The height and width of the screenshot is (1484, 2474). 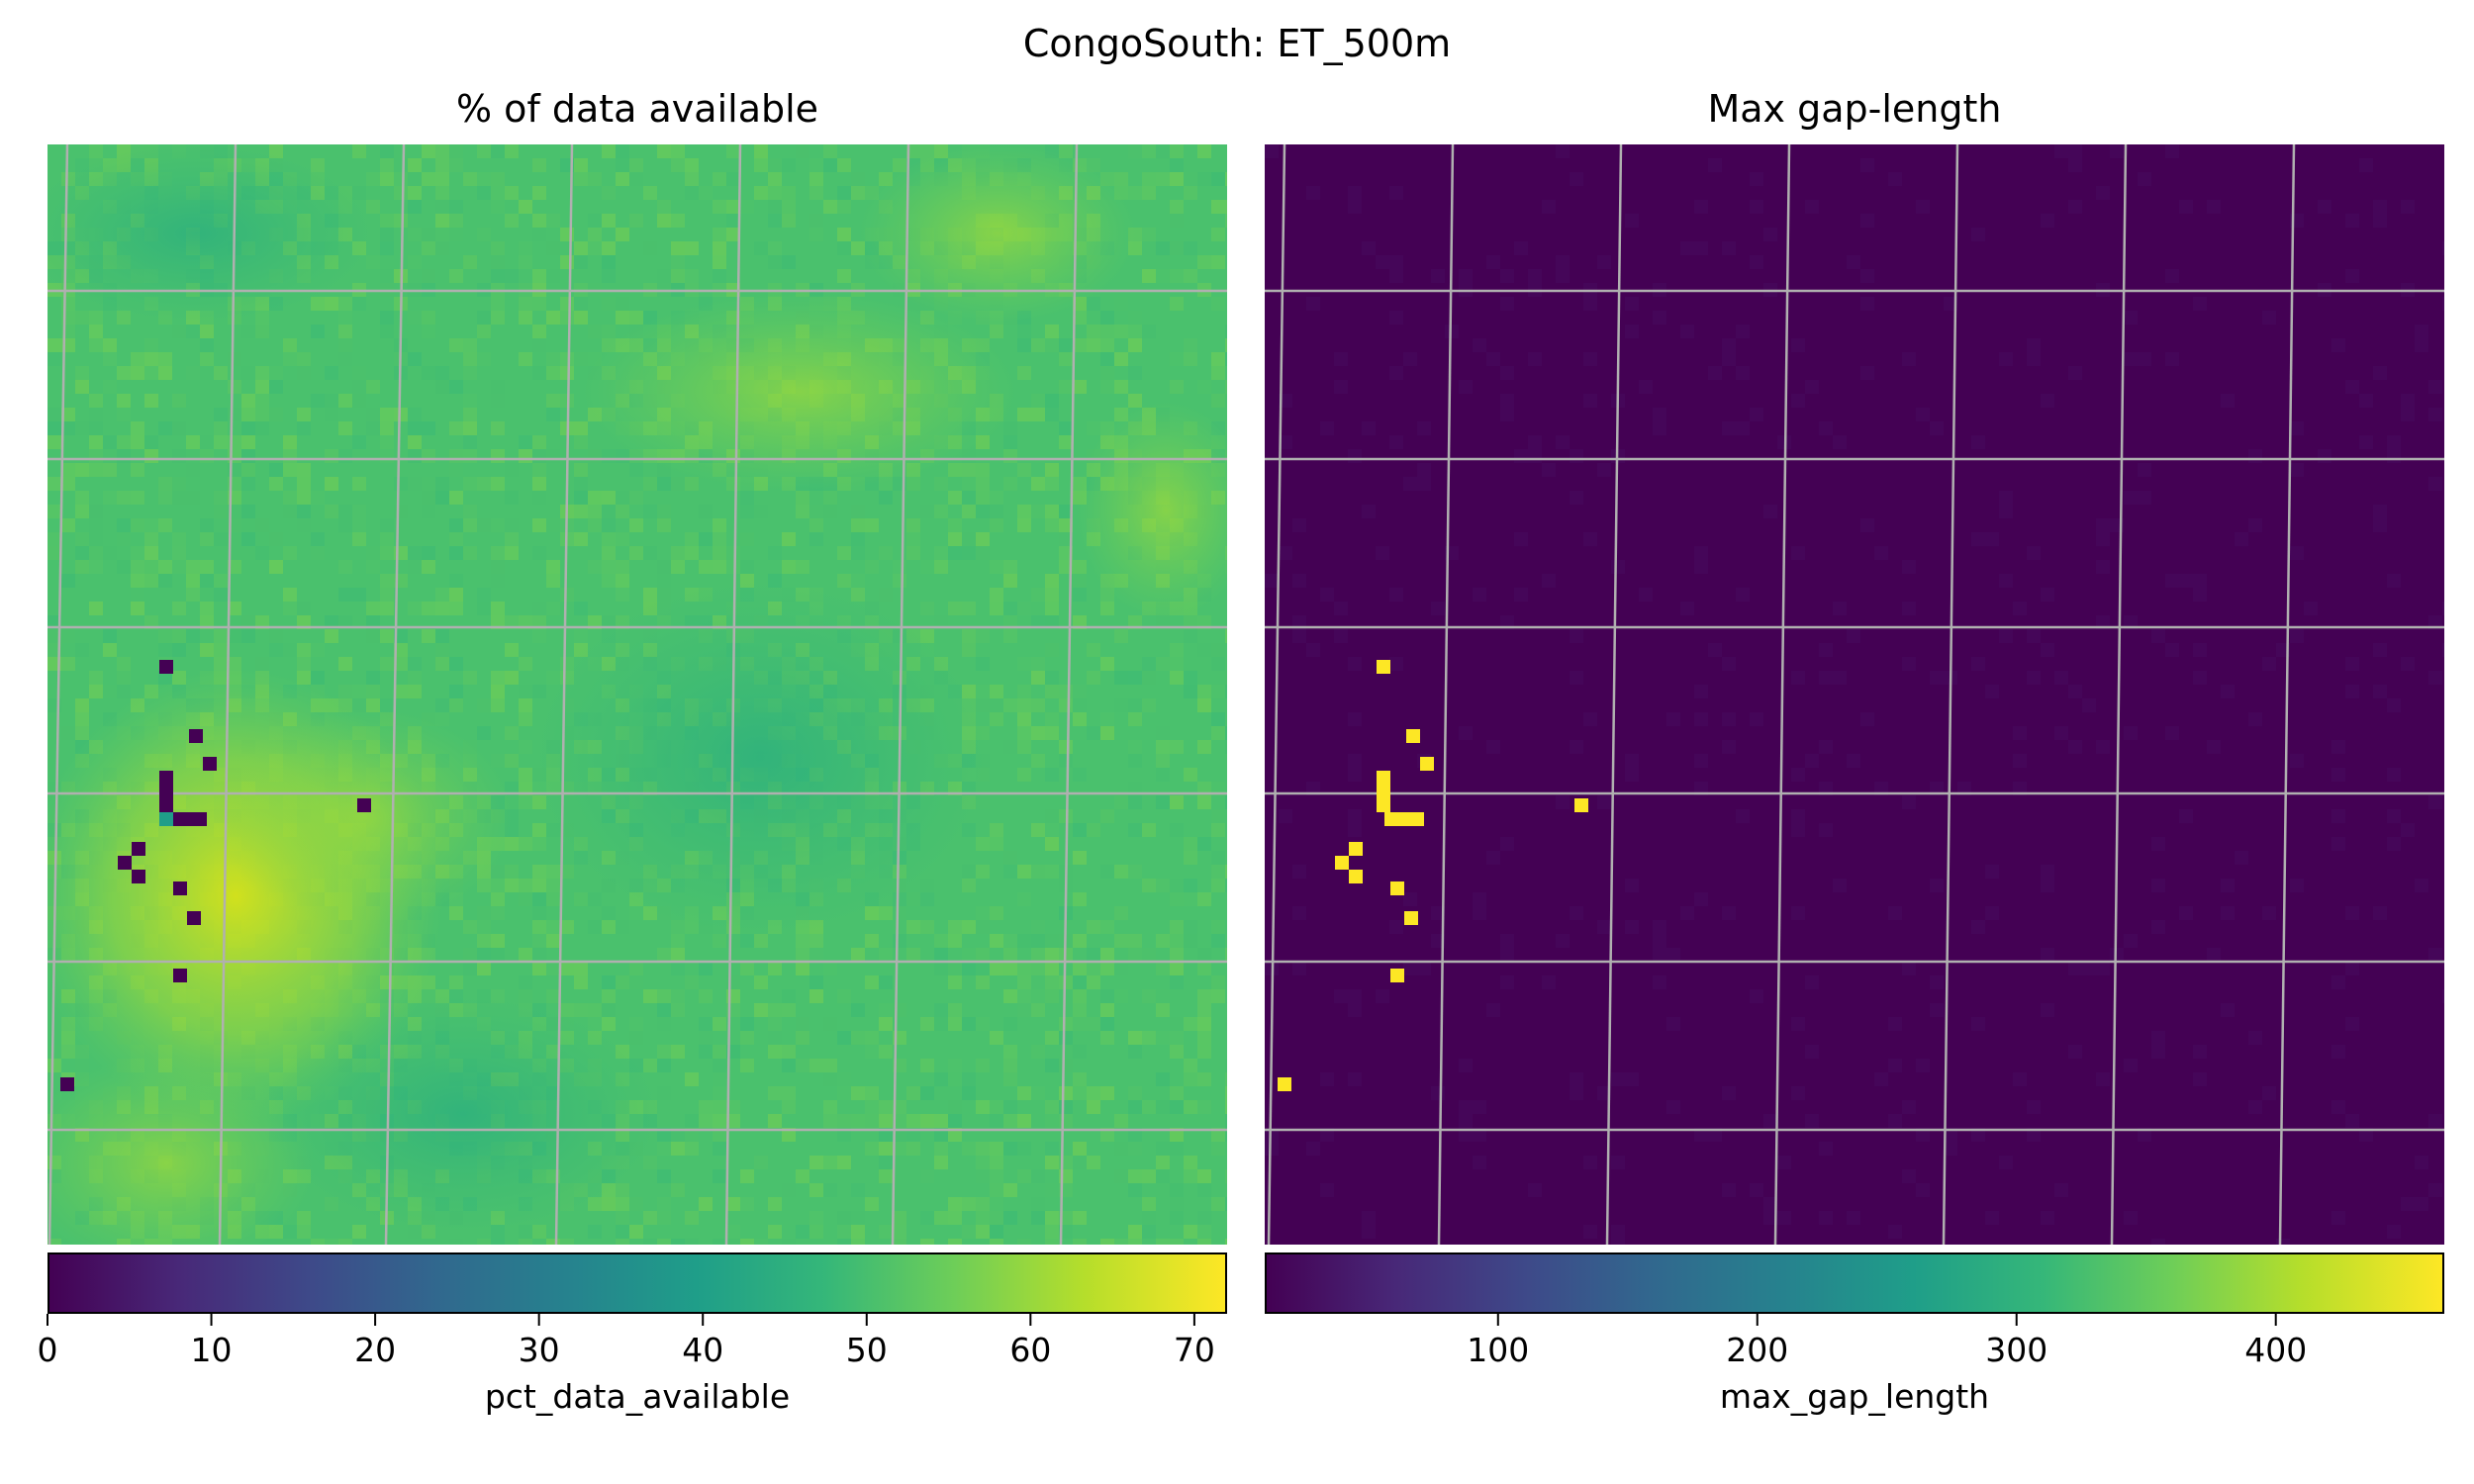 What do you see at coordinates (166, 819) in the screenshot?
I see `partial-data-pixel` at bounding box center [166, 819].